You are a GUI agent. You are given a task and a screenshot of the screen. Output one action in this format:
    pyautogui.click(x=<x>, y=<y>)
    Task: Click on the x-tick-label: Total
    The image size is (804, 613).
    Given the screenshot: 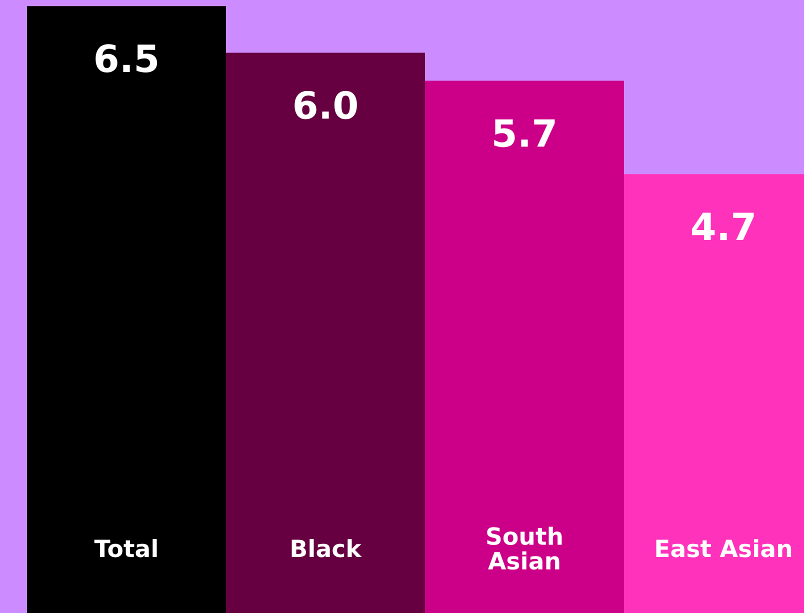 What is the action you would take?
    pyautogui.click(x=125, y=548)
    